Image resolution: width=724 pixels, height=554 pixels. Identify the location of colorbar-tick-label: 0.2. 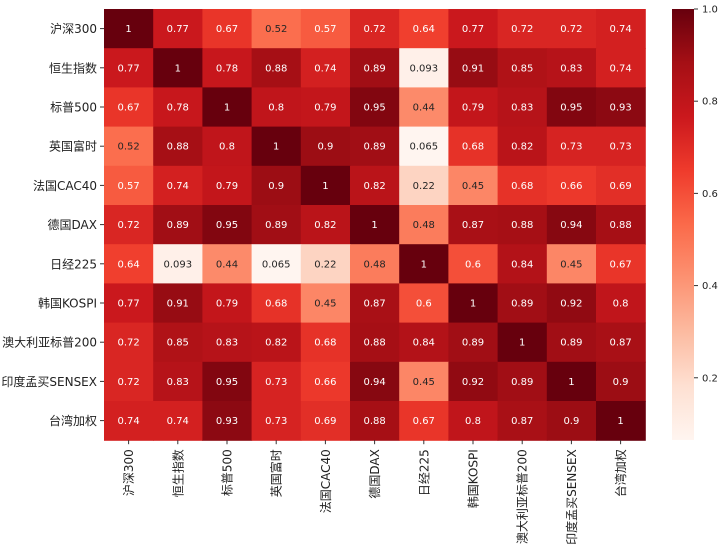
(710, 378).